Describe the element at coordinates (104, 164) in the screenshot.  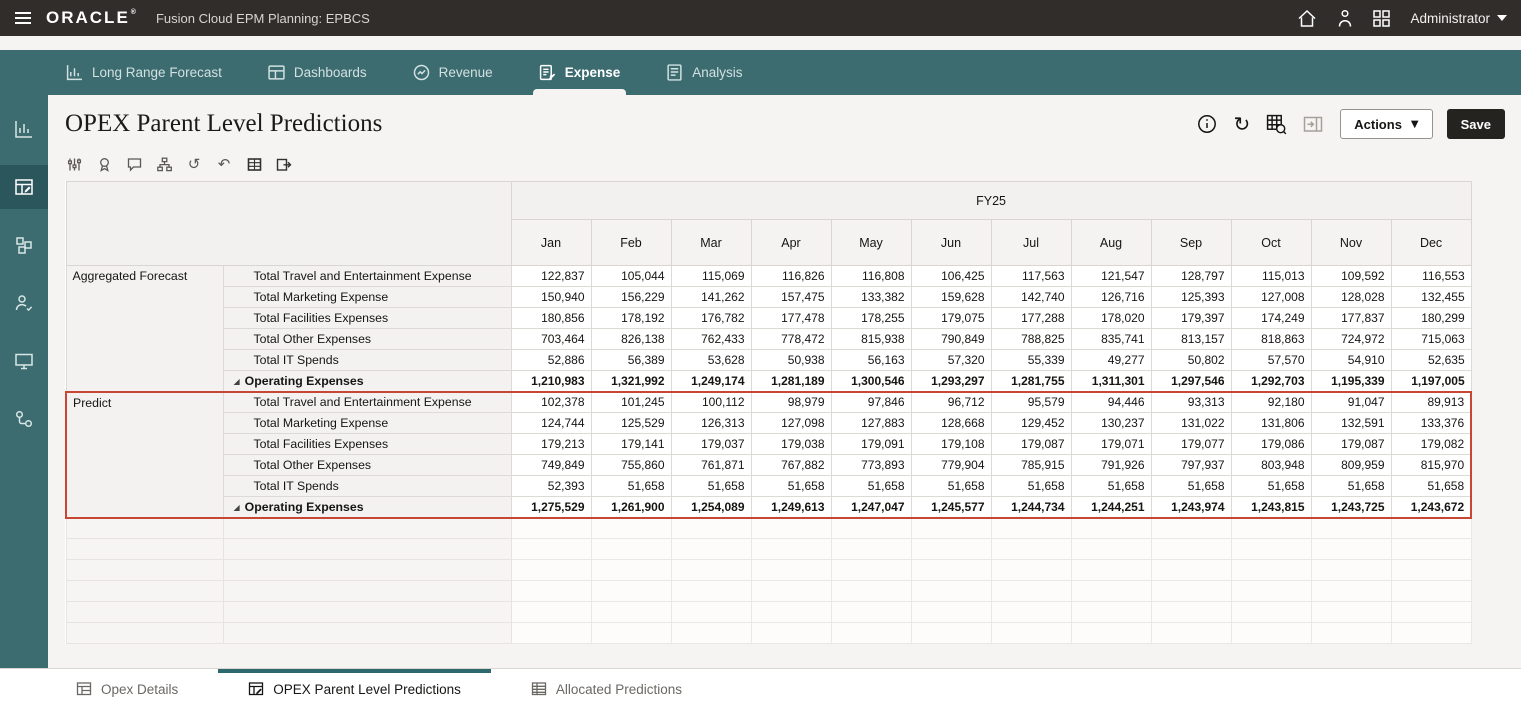
I see `seal-icon` at that location.